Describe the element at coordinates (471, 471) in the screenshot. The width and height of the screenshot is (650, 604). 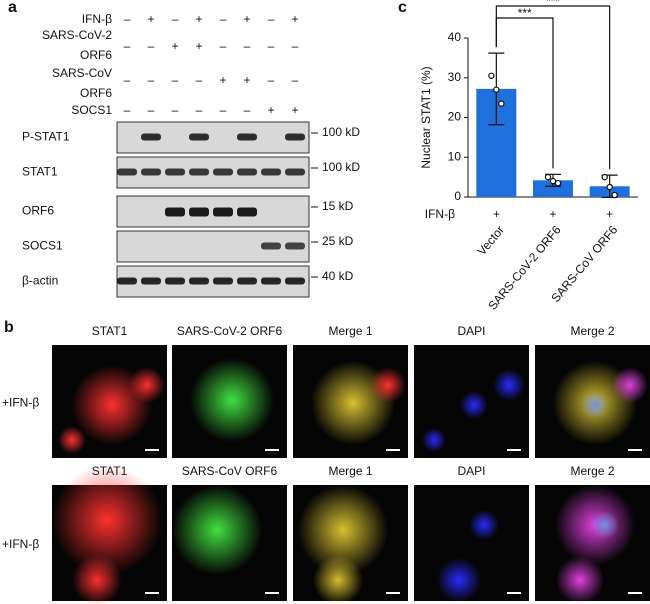
I see `image-header: DAPI` at that location.